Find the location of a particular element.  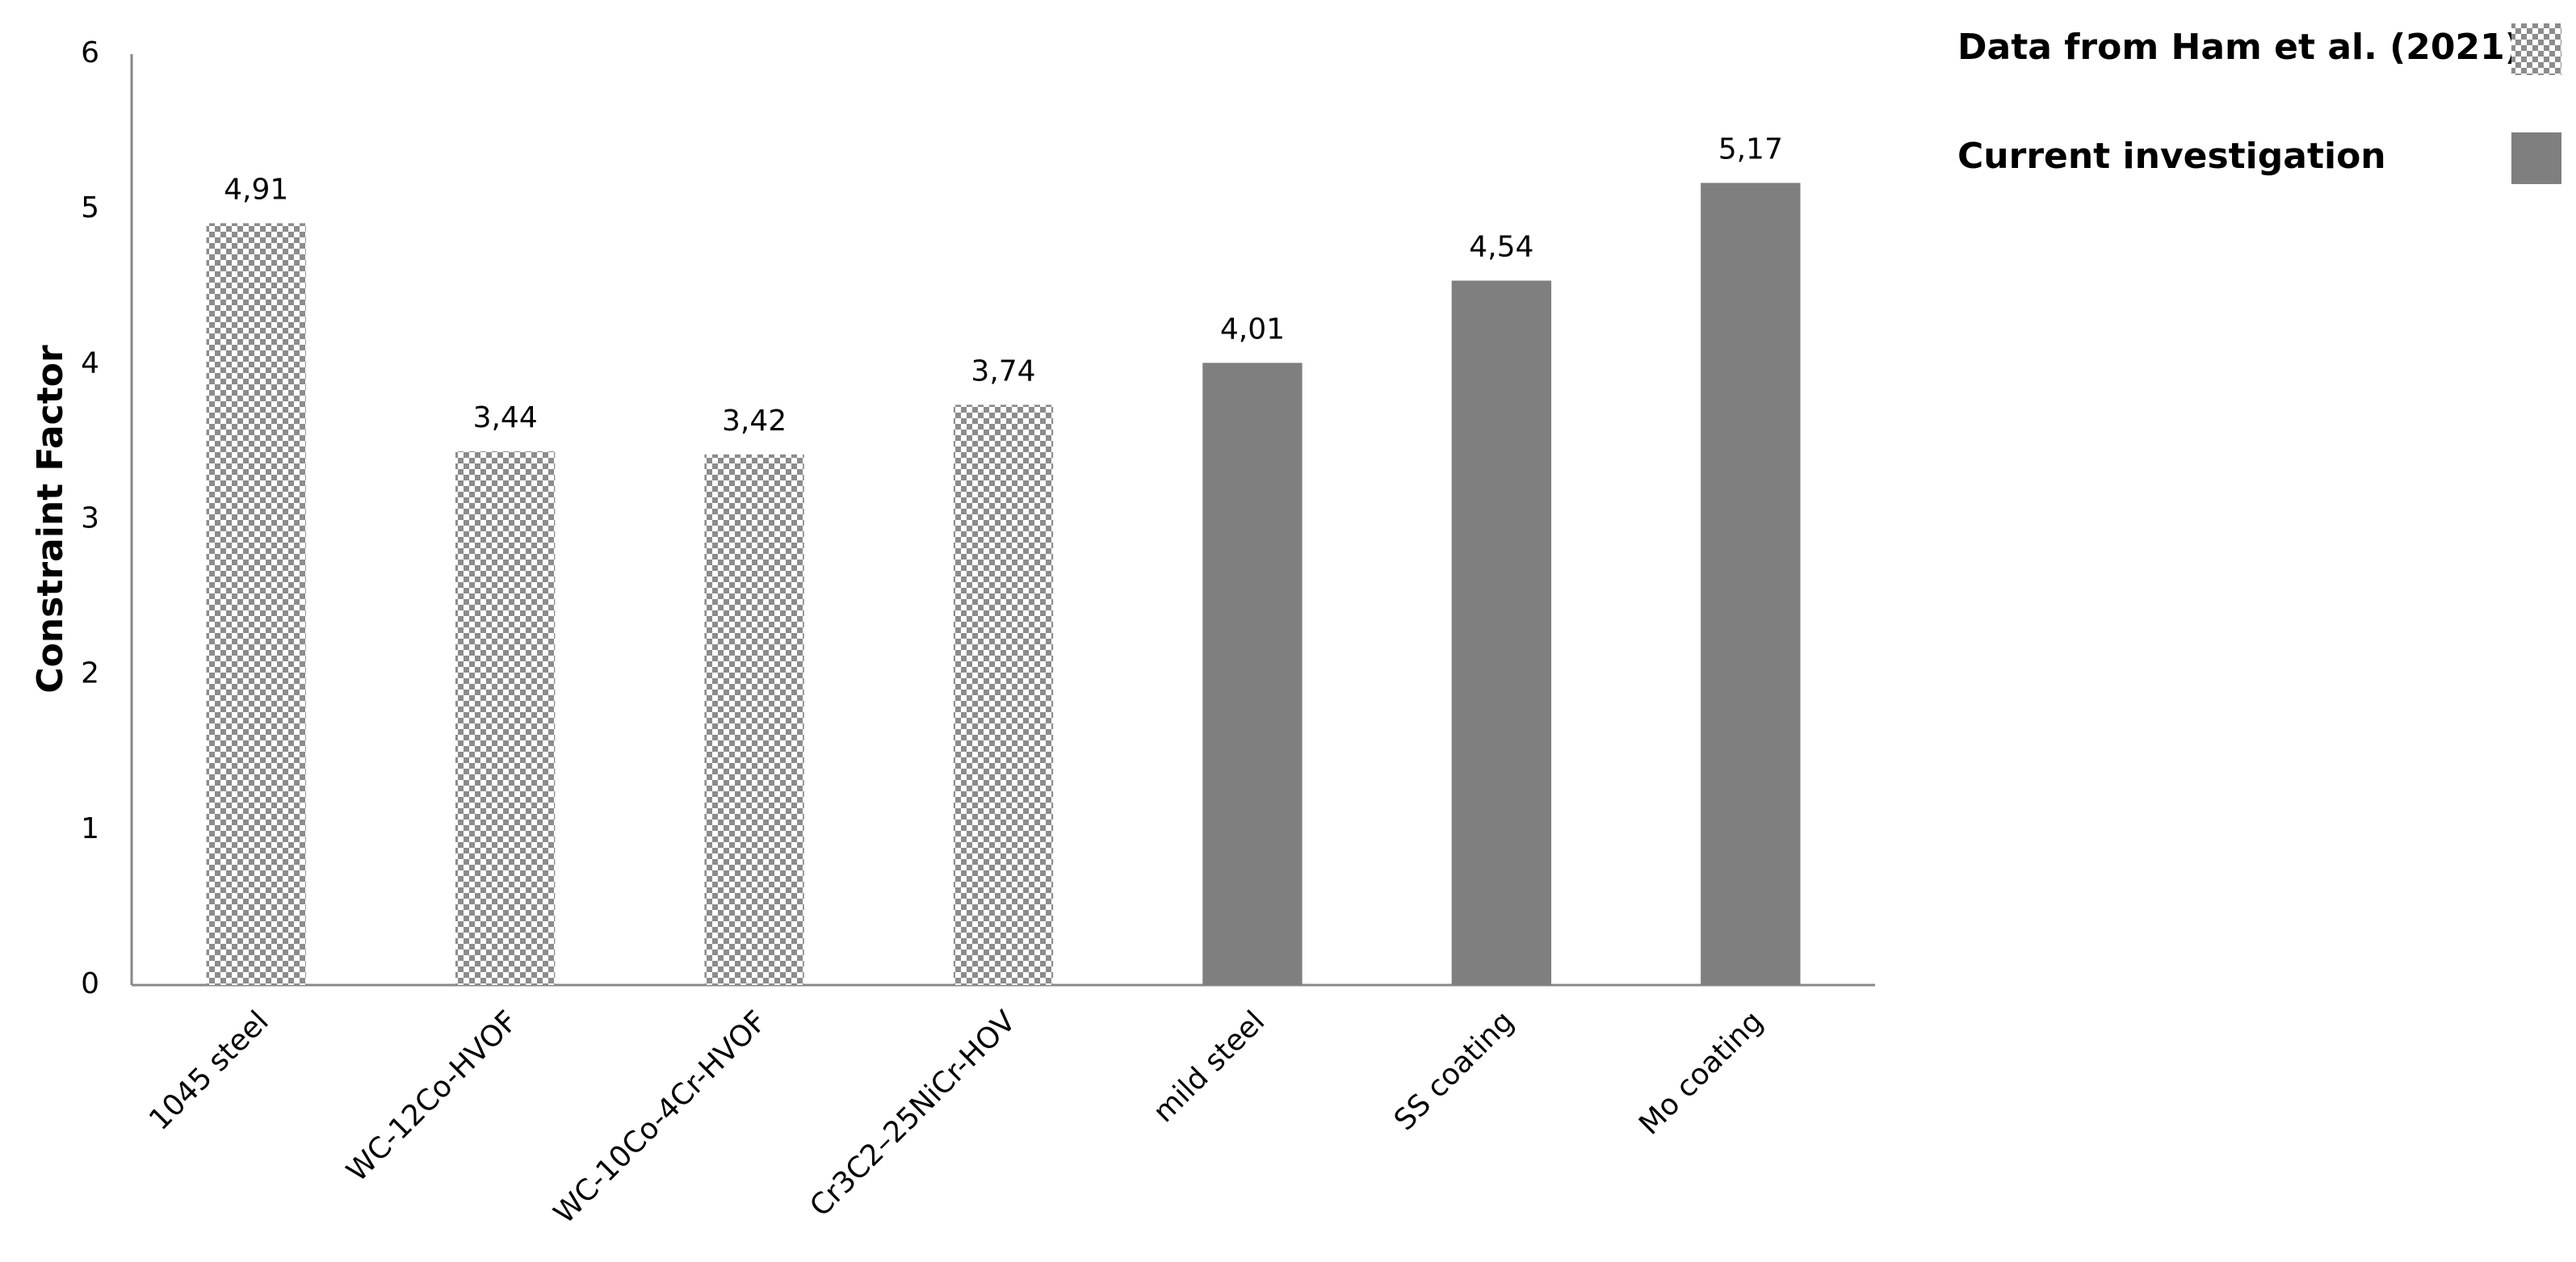

y-tick-label: 3 is located at coordinates (90, 518).